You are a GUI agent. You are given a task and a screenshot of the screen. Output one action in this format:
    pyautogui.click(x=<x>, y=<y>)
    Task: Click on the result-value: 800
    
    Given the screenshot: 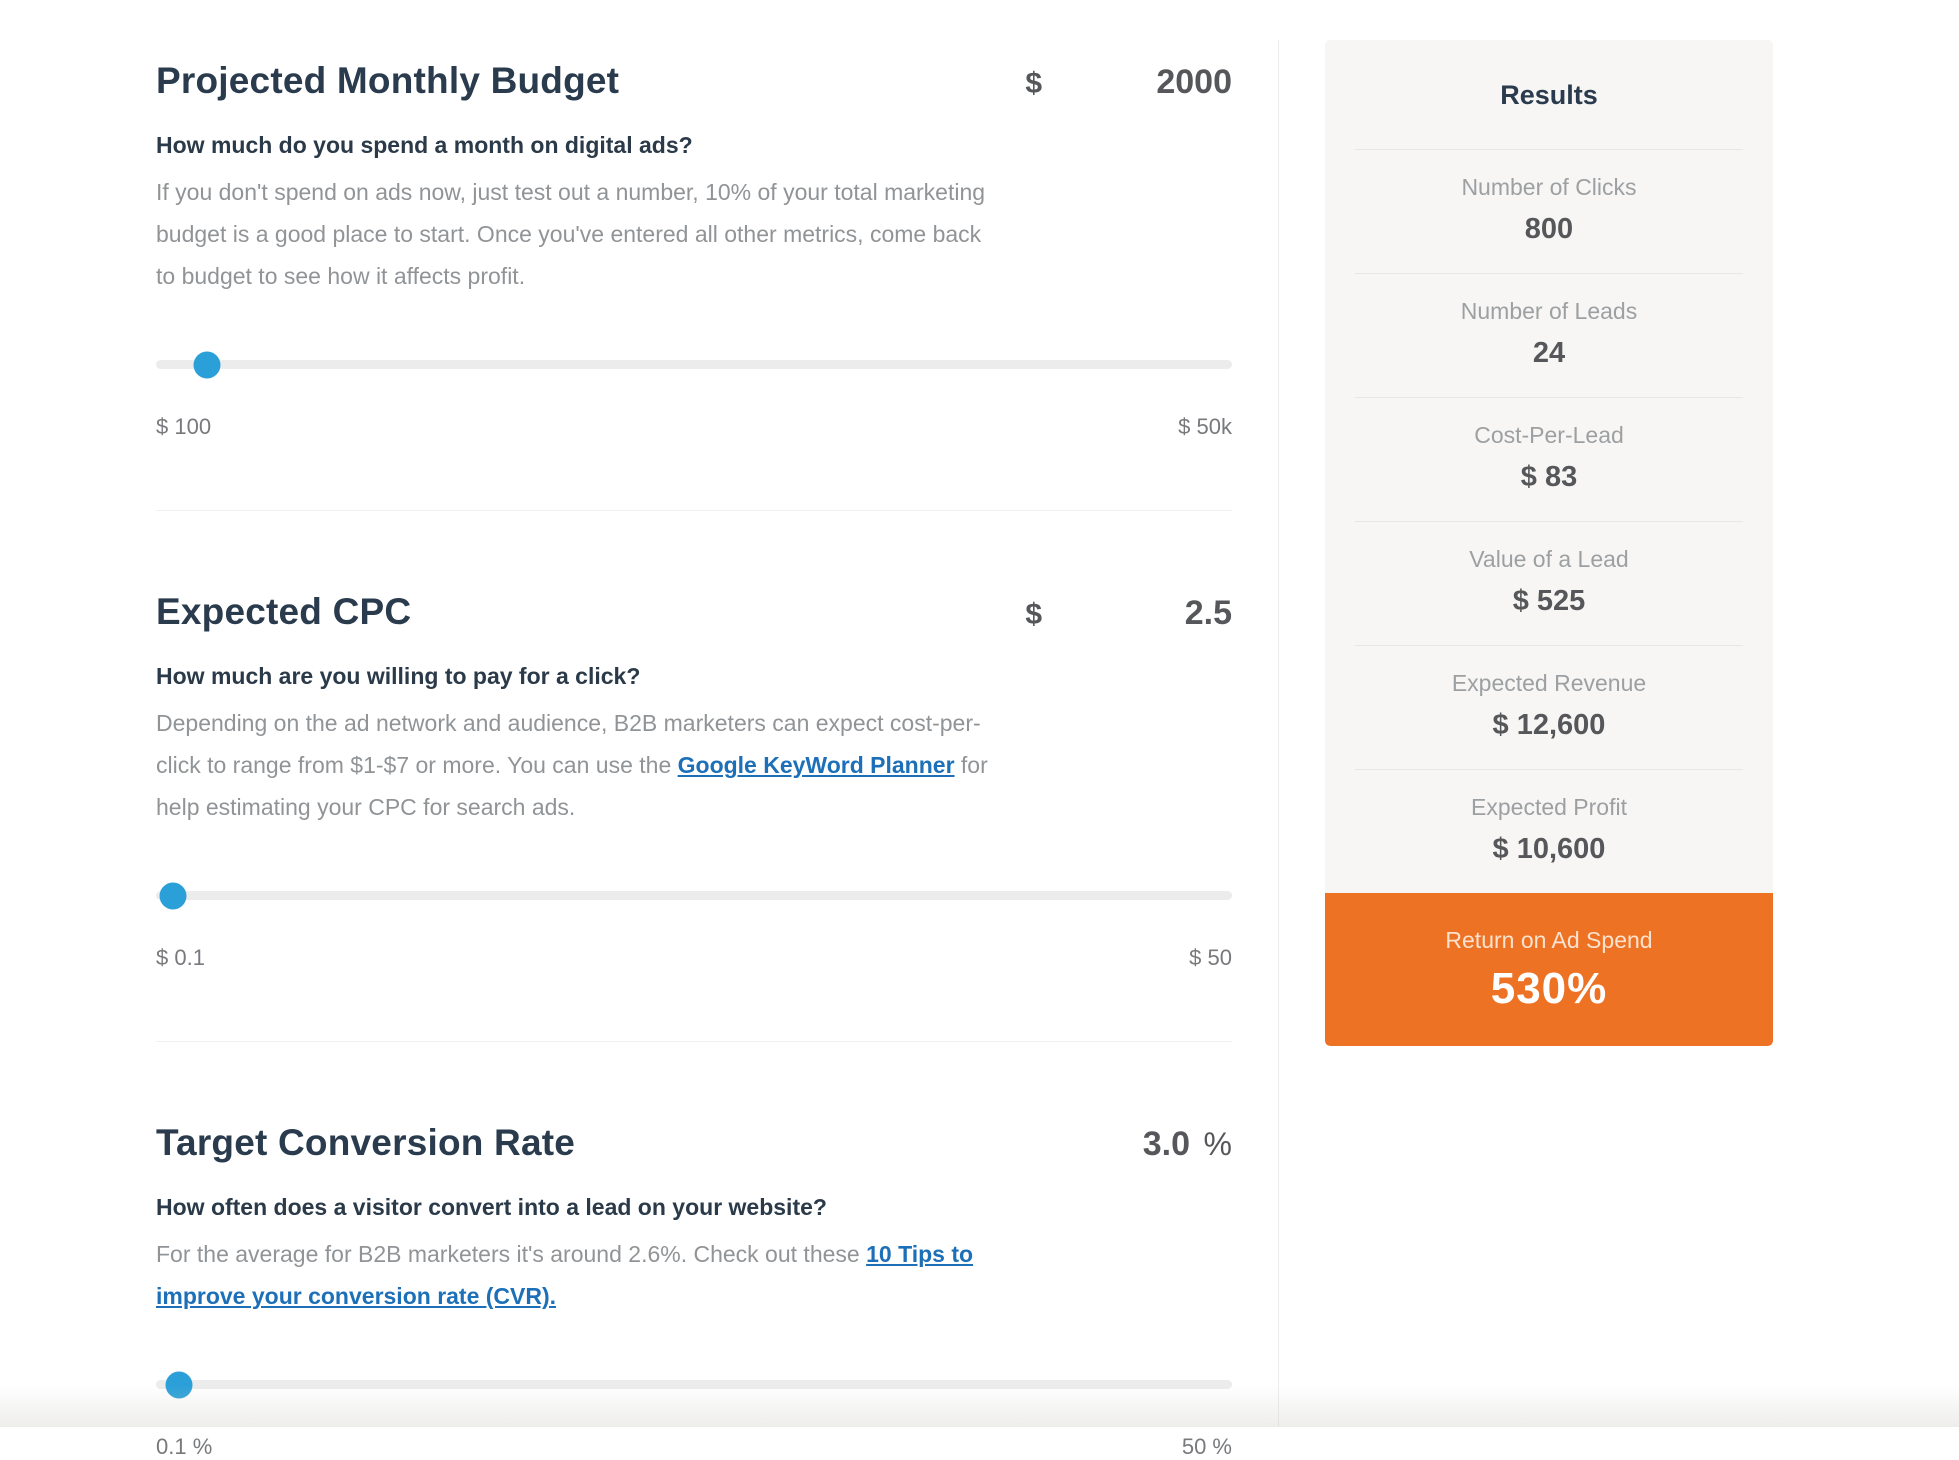 What is the action you would take?
    pyautogui.click(x=1549, y=229)
    